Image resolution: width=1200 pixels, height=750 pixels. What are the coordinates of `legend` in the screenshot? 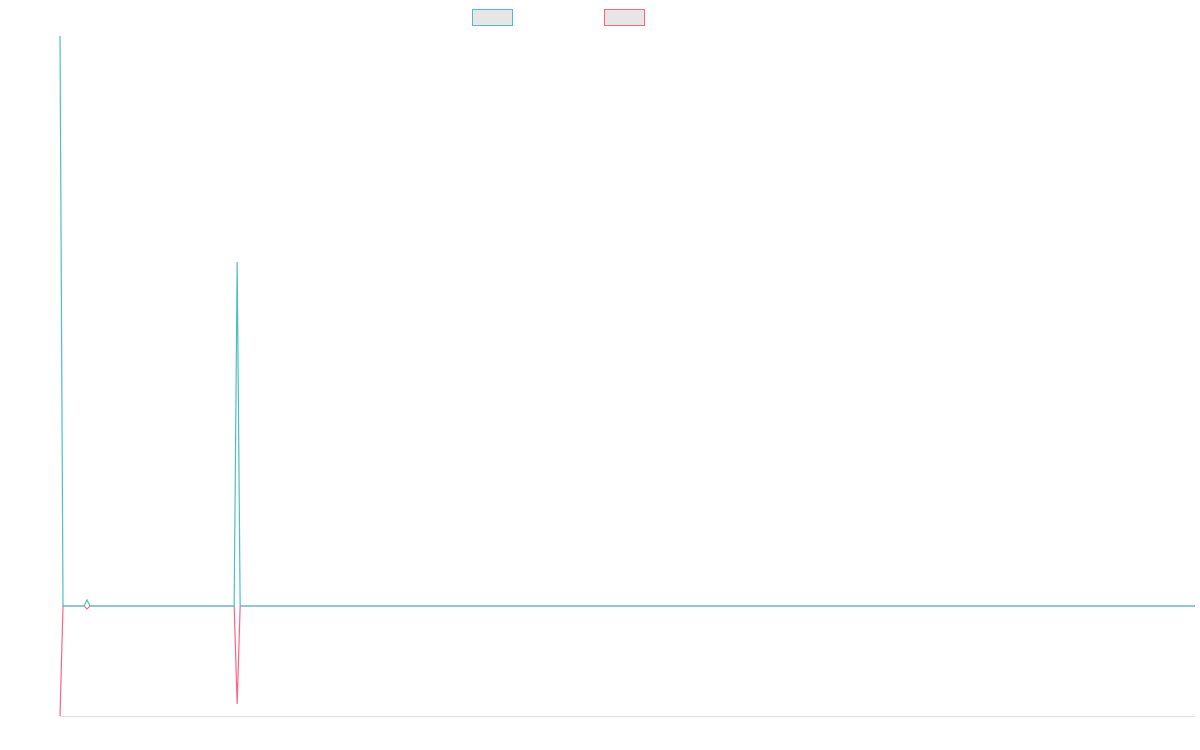 It's located at (558, 17).